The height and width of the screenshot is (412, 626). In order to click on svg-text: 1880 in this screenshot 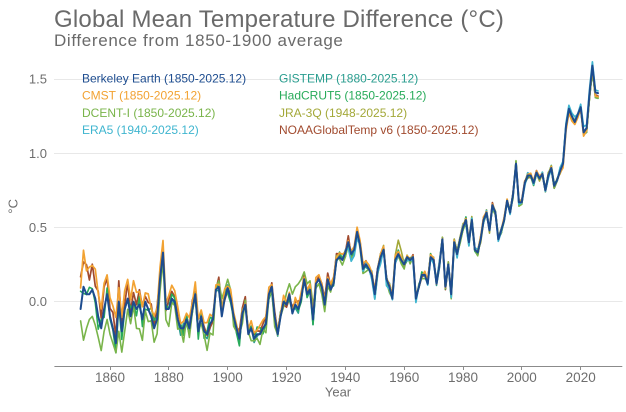, I will do `click(169, 377)`.